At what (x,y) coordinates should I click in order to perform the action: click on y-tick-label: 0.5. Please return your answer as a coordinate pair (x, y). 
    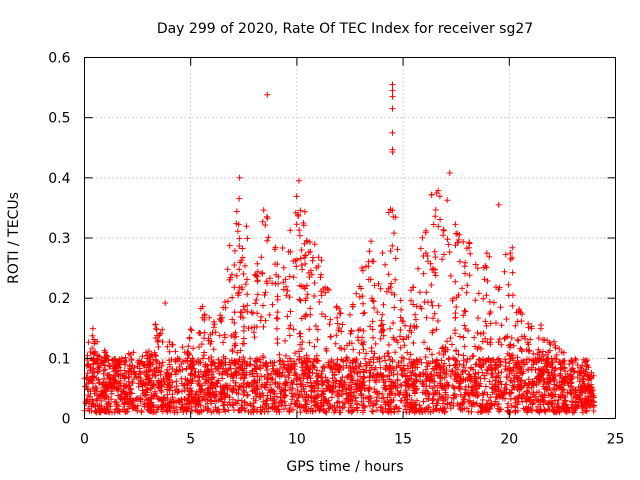
    Looking at the image, I should click on (59, 119).